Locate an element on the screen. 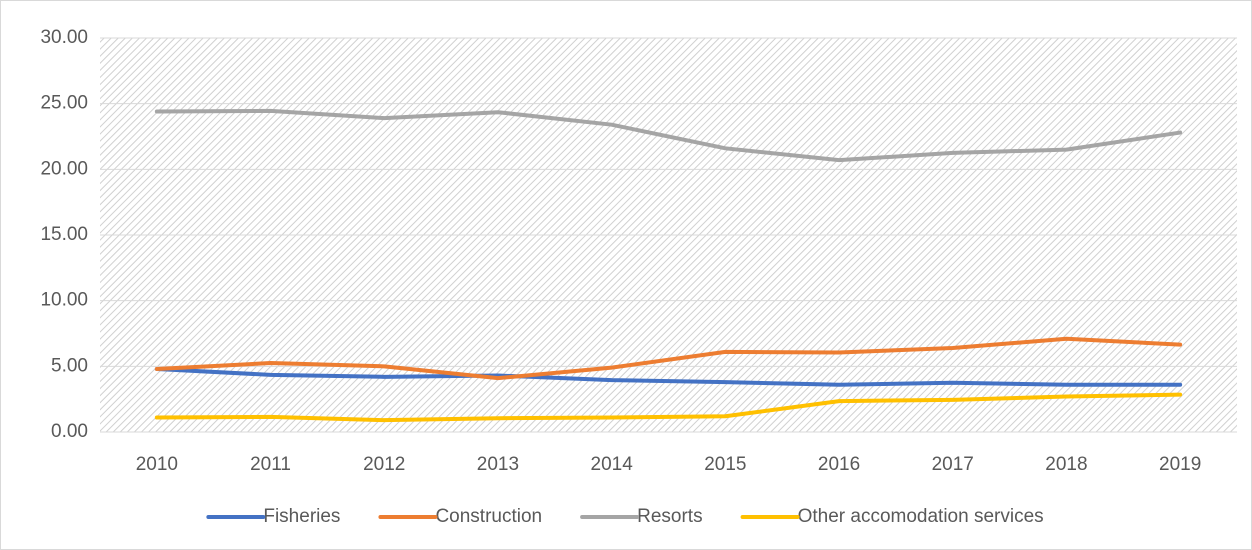  x-tick-label: 2015 is located at coordinates (725, 464).